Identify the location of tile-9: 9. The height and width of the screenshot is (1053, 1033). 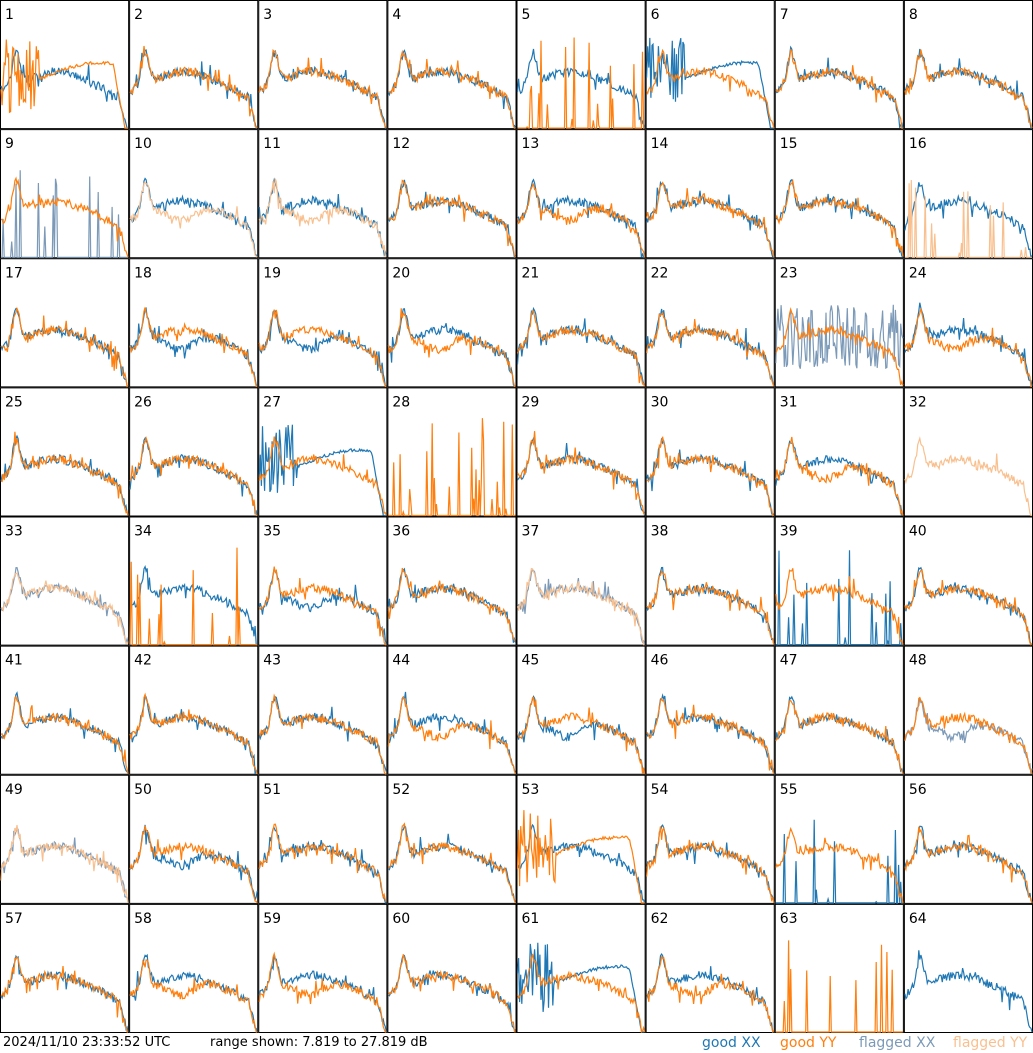
(65, 194).